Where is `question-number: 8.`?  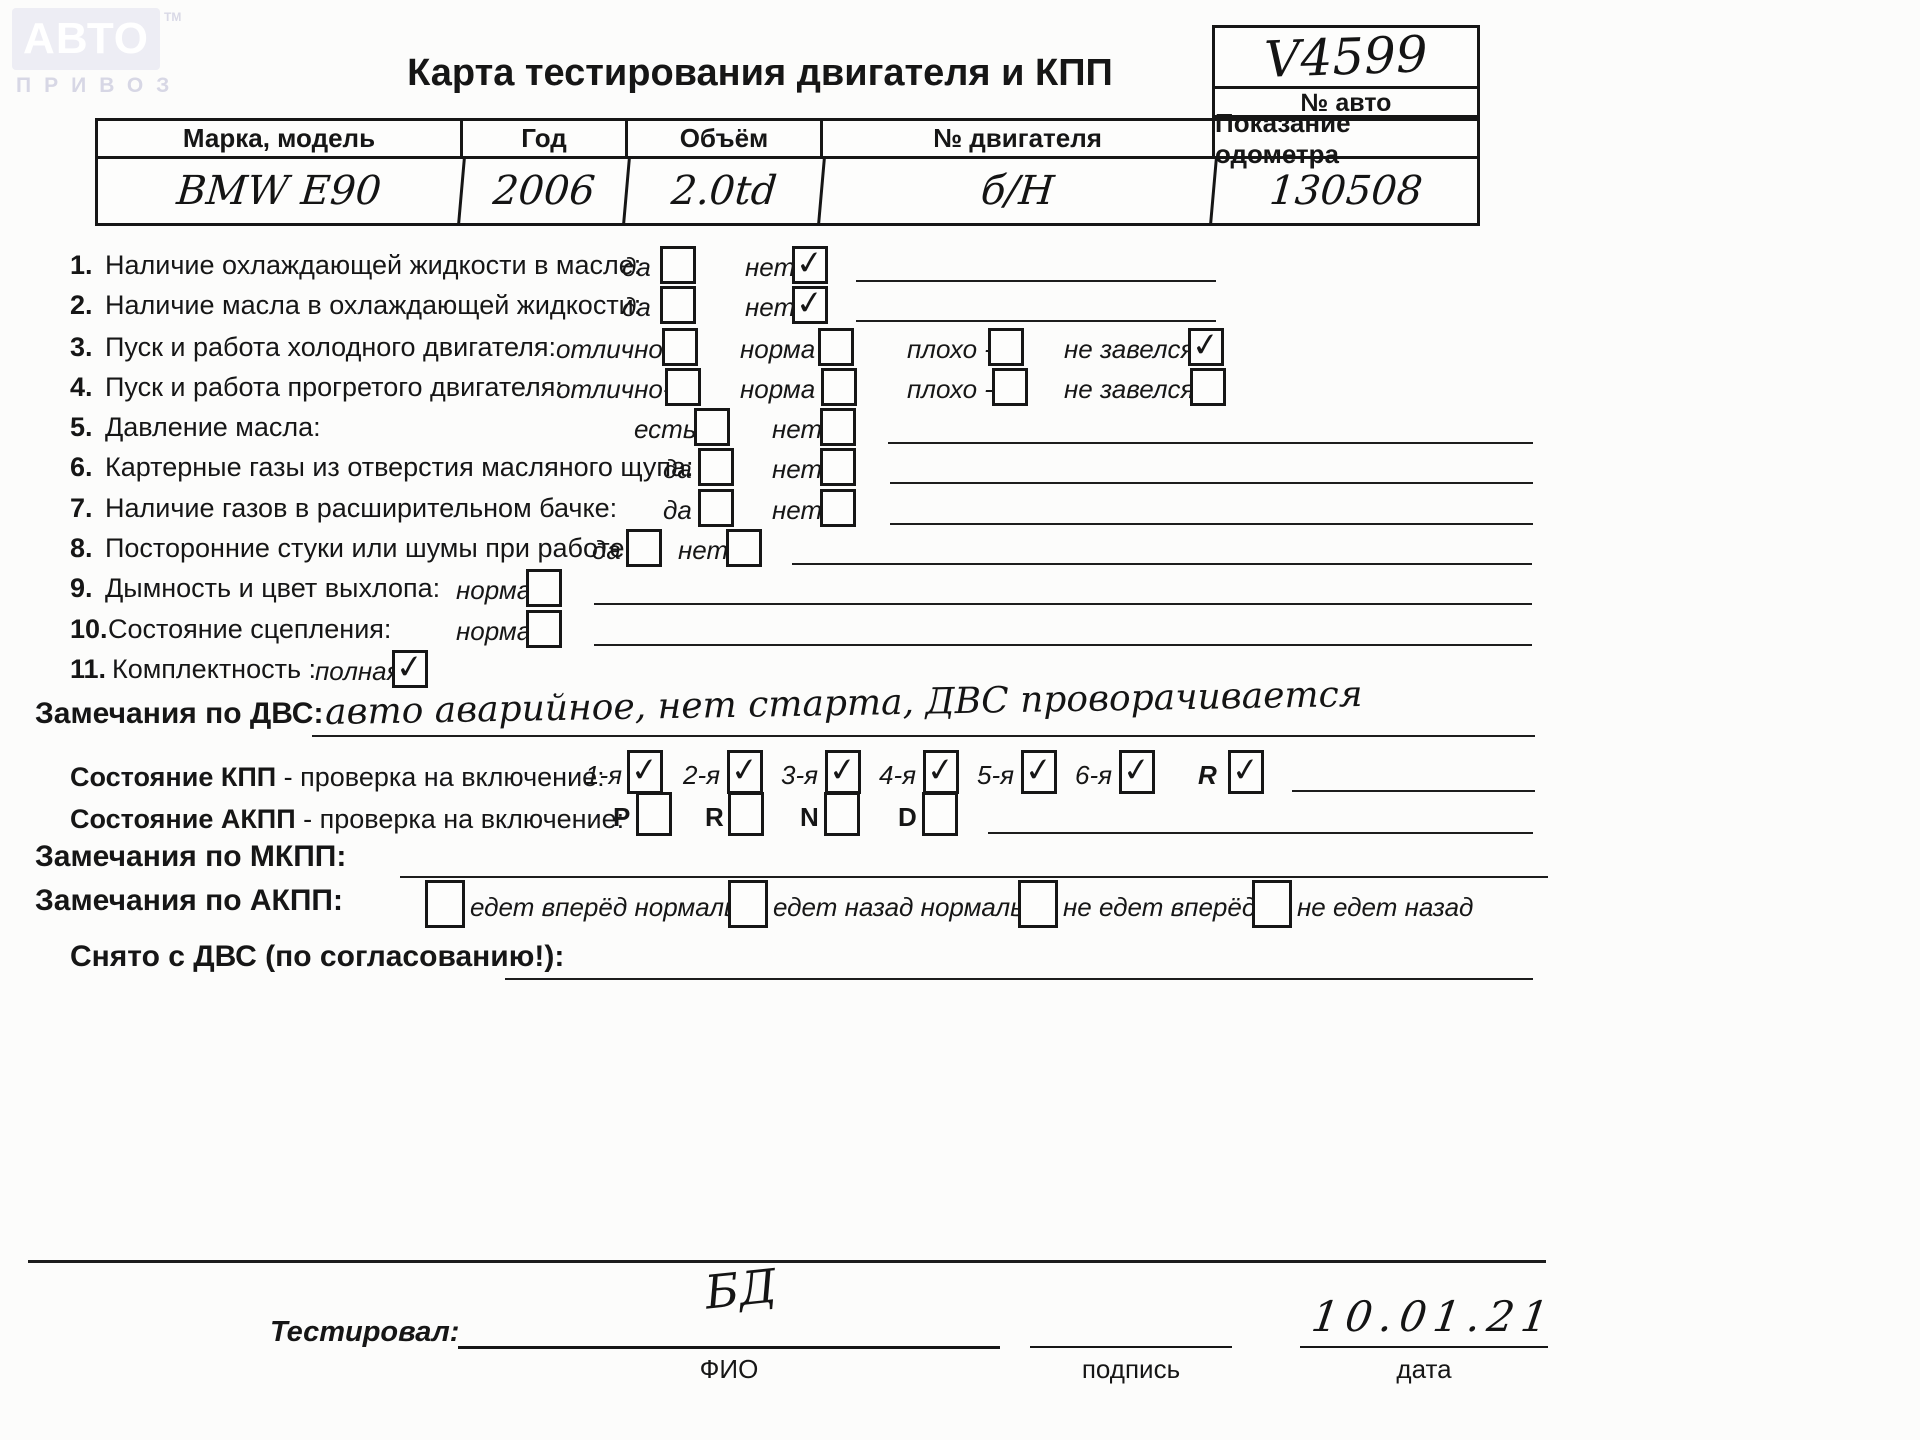
question-number: 8. is located at coordinates (81, 548).